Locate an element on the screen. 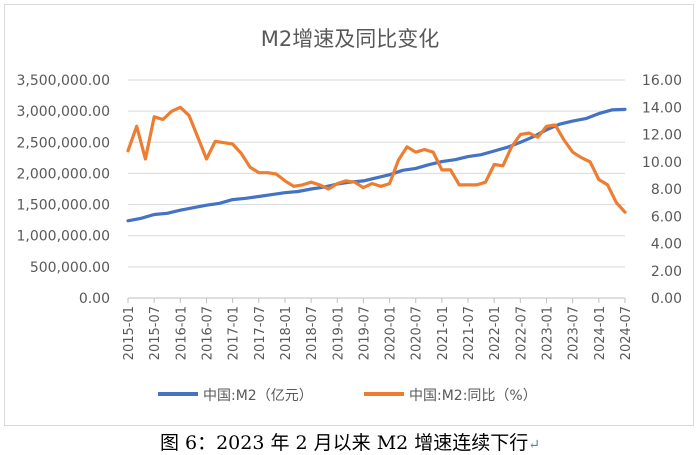 The width and height of the screenshot is (700, 455). right-tick-label: 2.00 is located at coordinates (666, 272).